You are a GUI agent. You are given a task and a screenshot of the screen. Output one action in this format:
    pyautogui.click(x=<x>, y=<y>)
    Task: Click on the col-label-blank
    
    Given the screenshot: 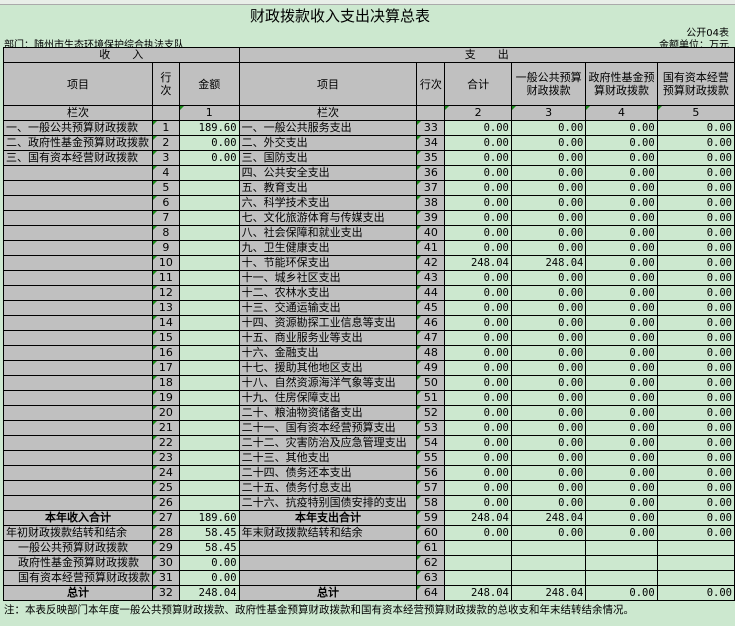 What is the action you would take?
    pyautogui.click(x=431, y=113)
    